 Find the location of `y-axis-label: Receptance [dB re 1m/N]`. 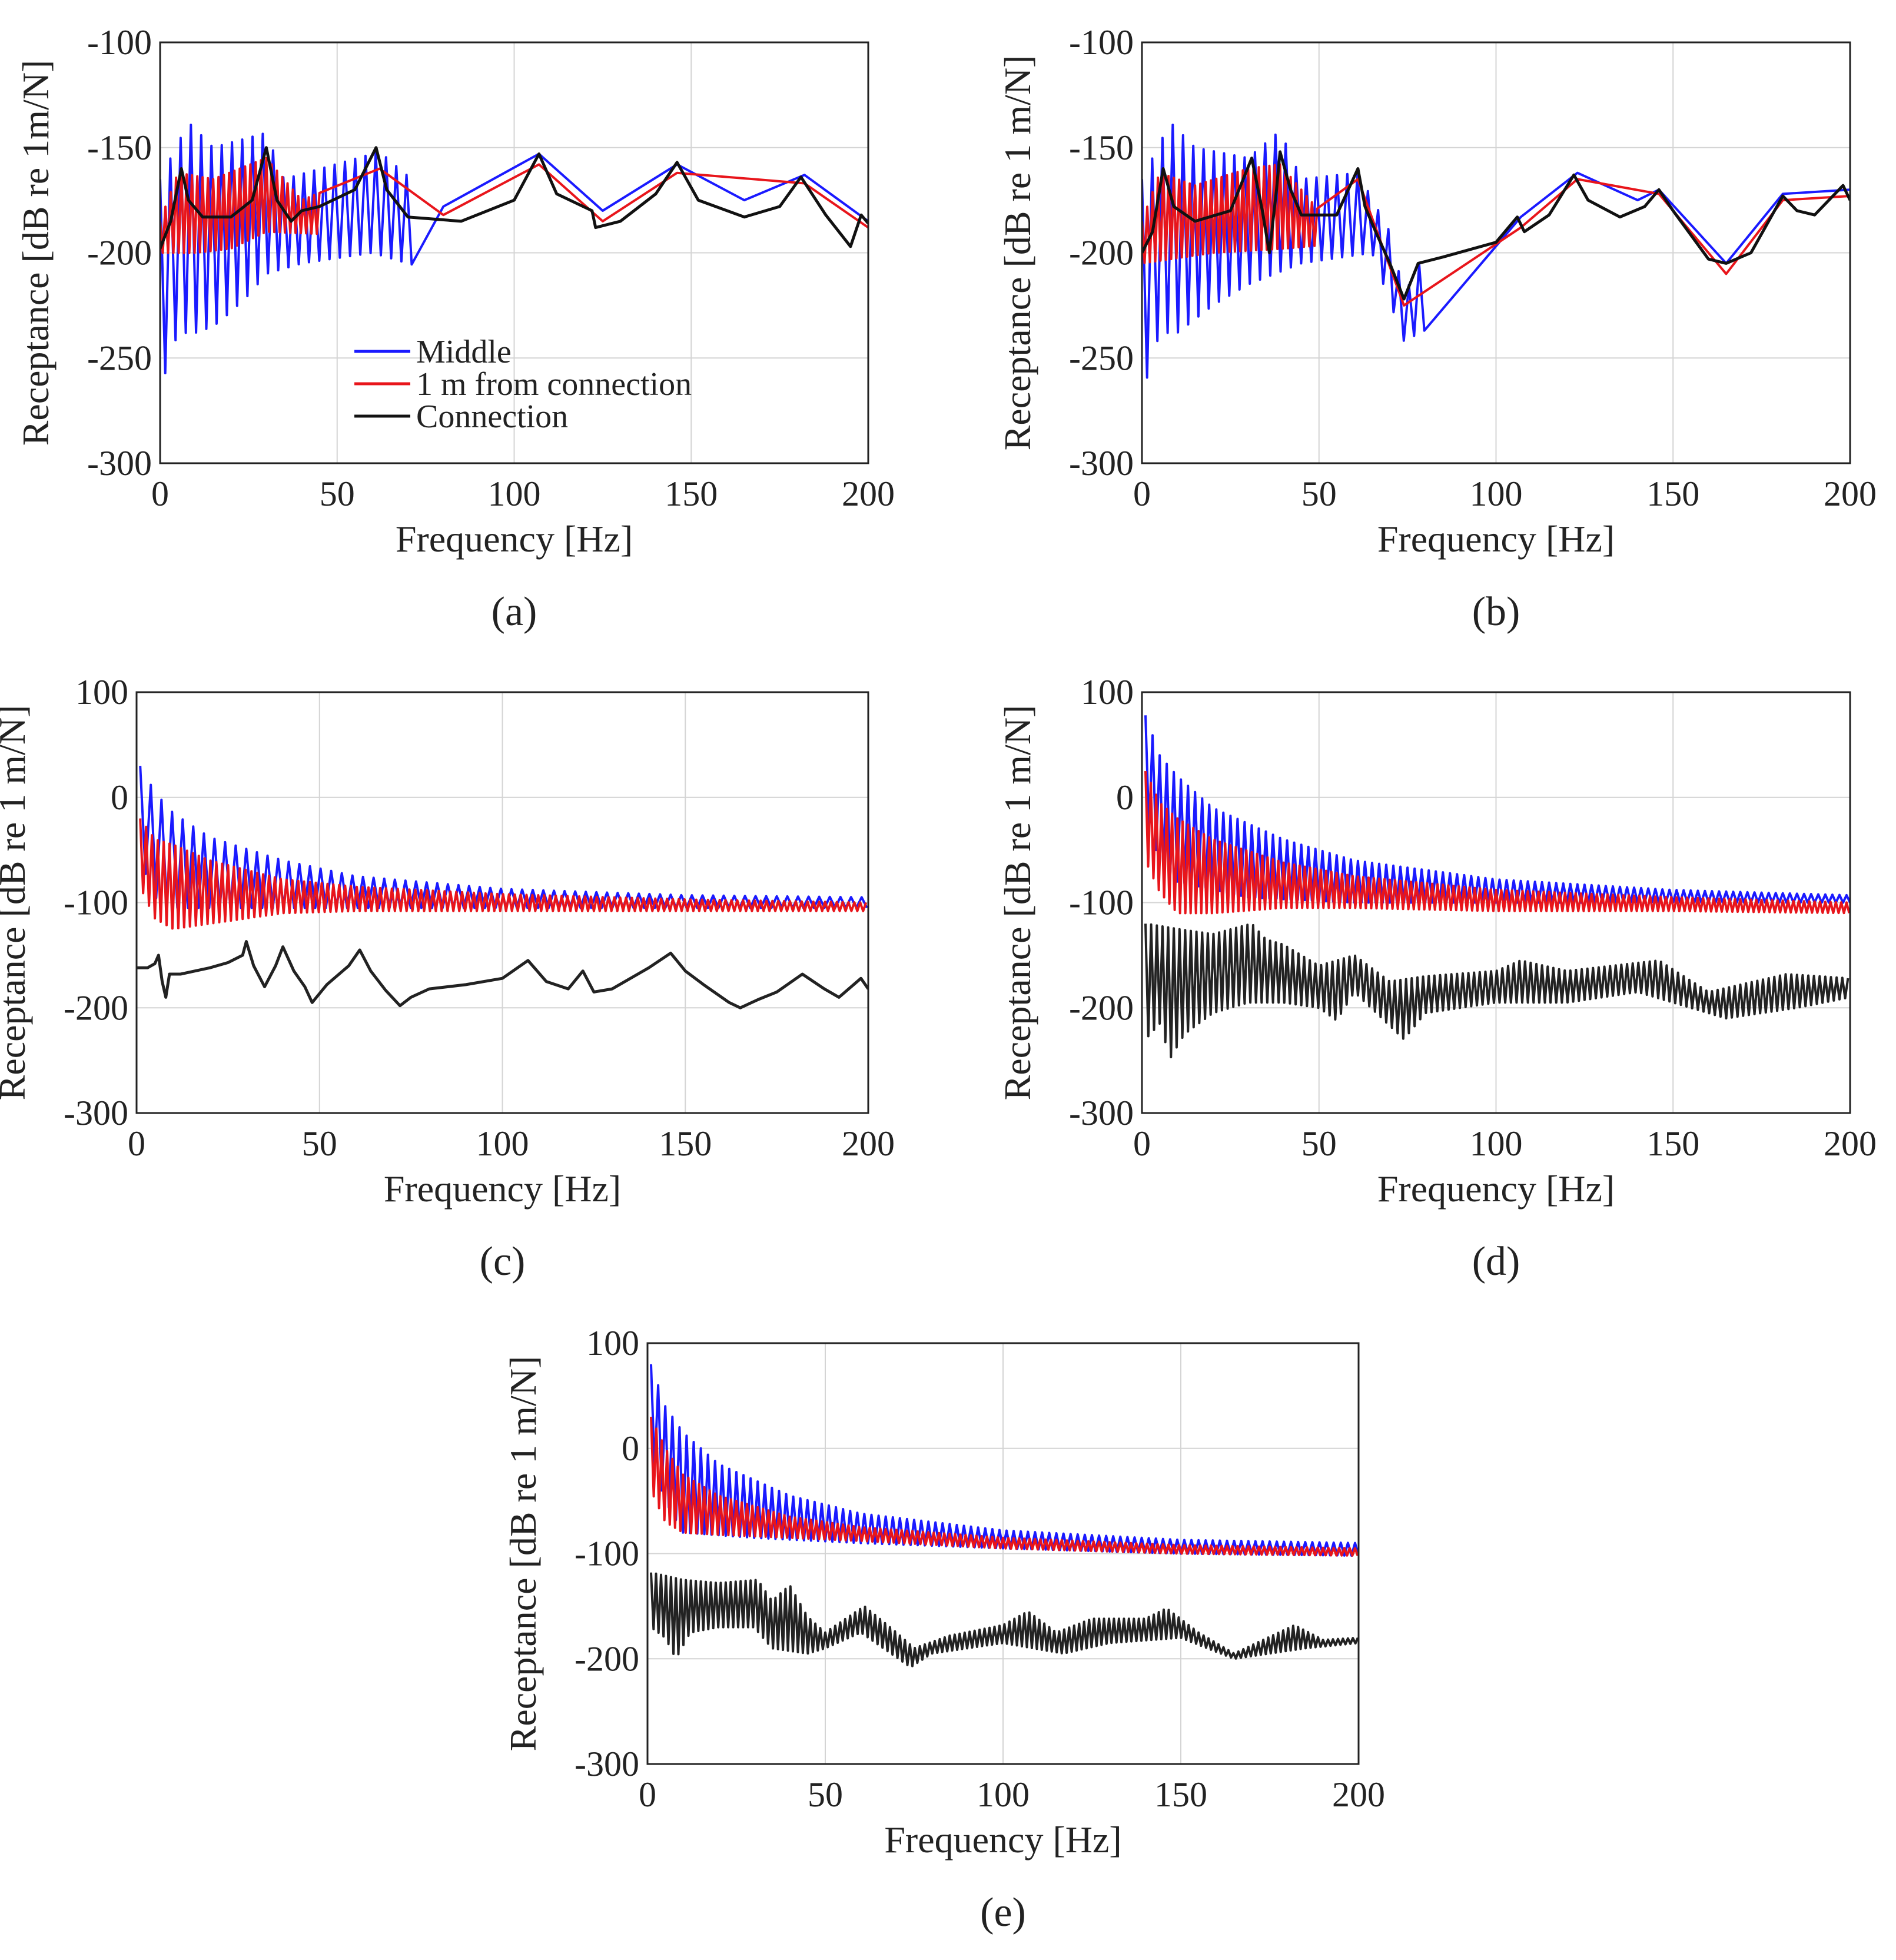

y-axis-label: Receptance [dB re 1m/N] is located at coordinates (36, 253).